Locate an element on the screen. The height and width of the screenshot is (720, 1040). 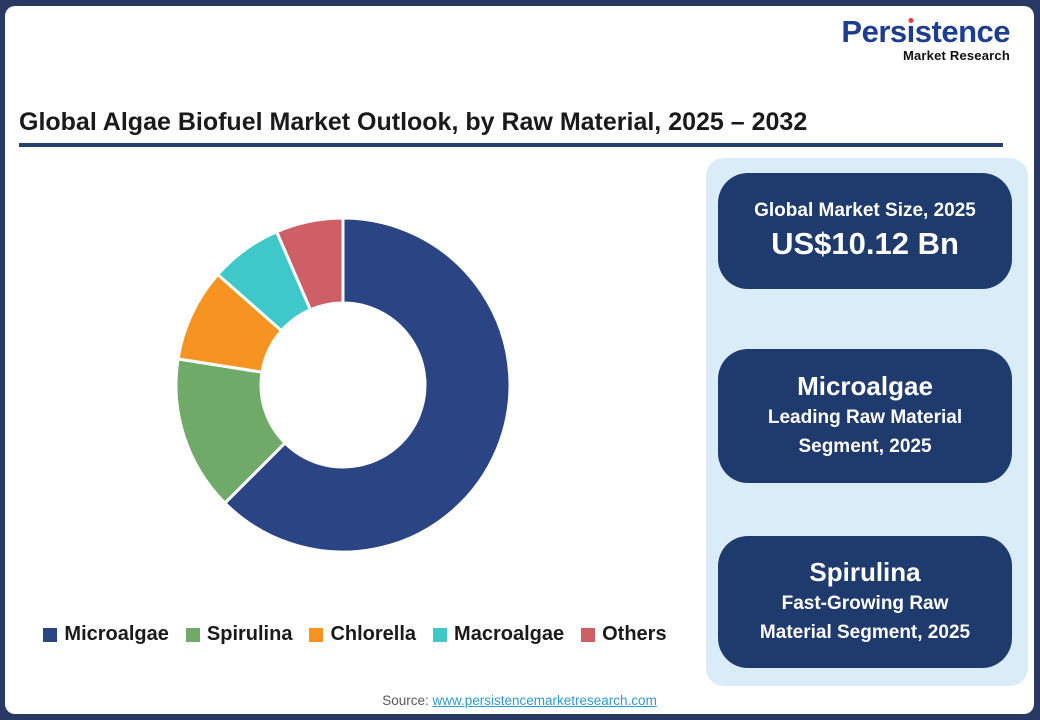
brand-i-letter: ı is located at coordinates (911, 31).